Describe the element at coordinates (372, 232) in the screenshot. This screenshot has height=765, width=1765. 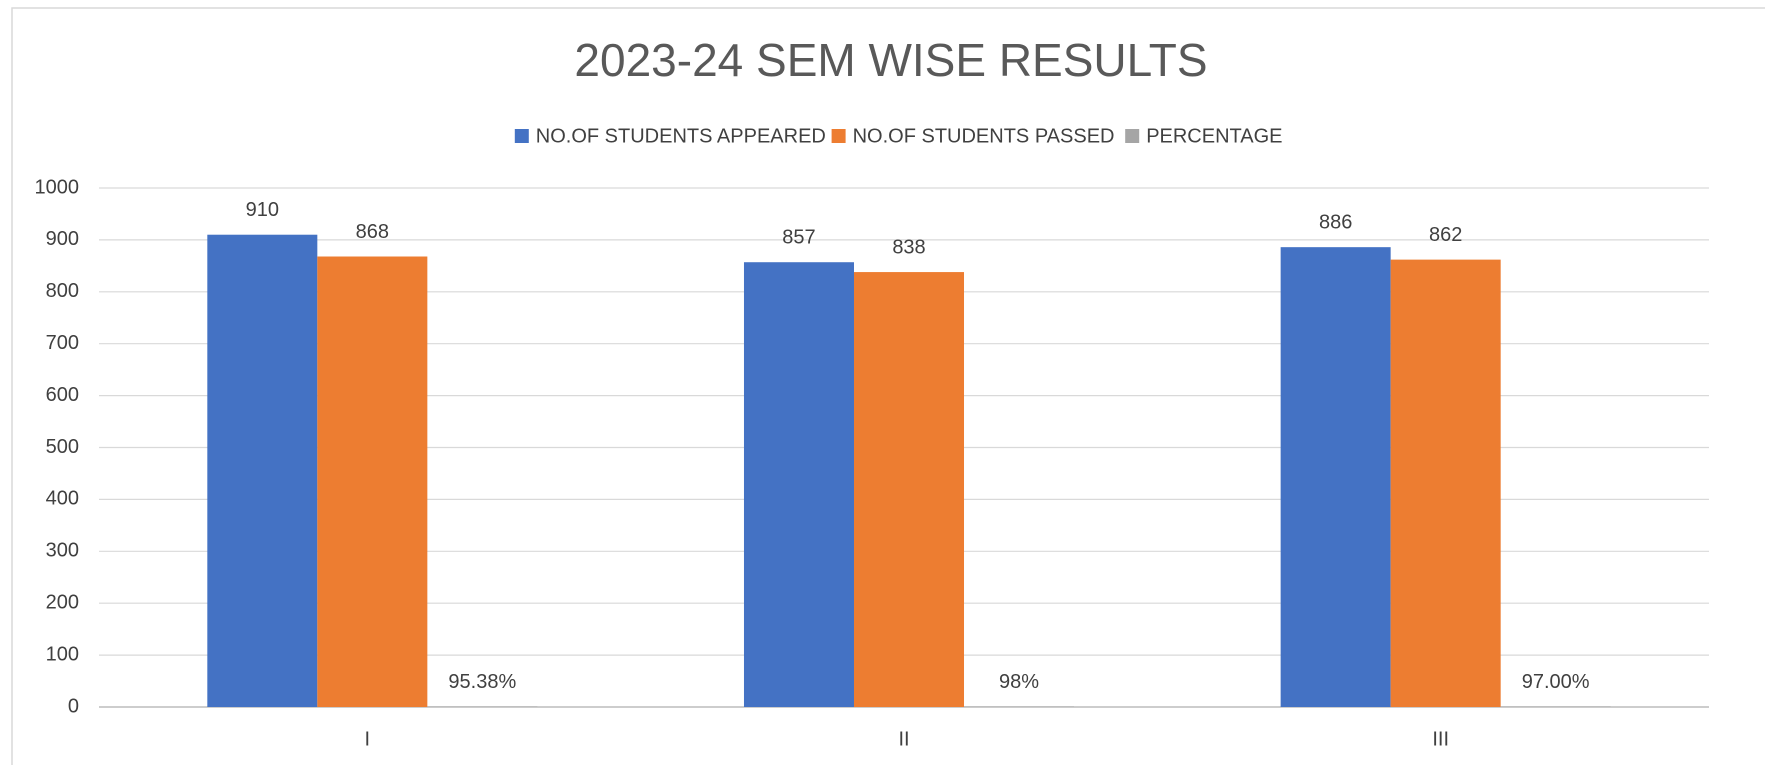
I see `data-label: 868` at that location.